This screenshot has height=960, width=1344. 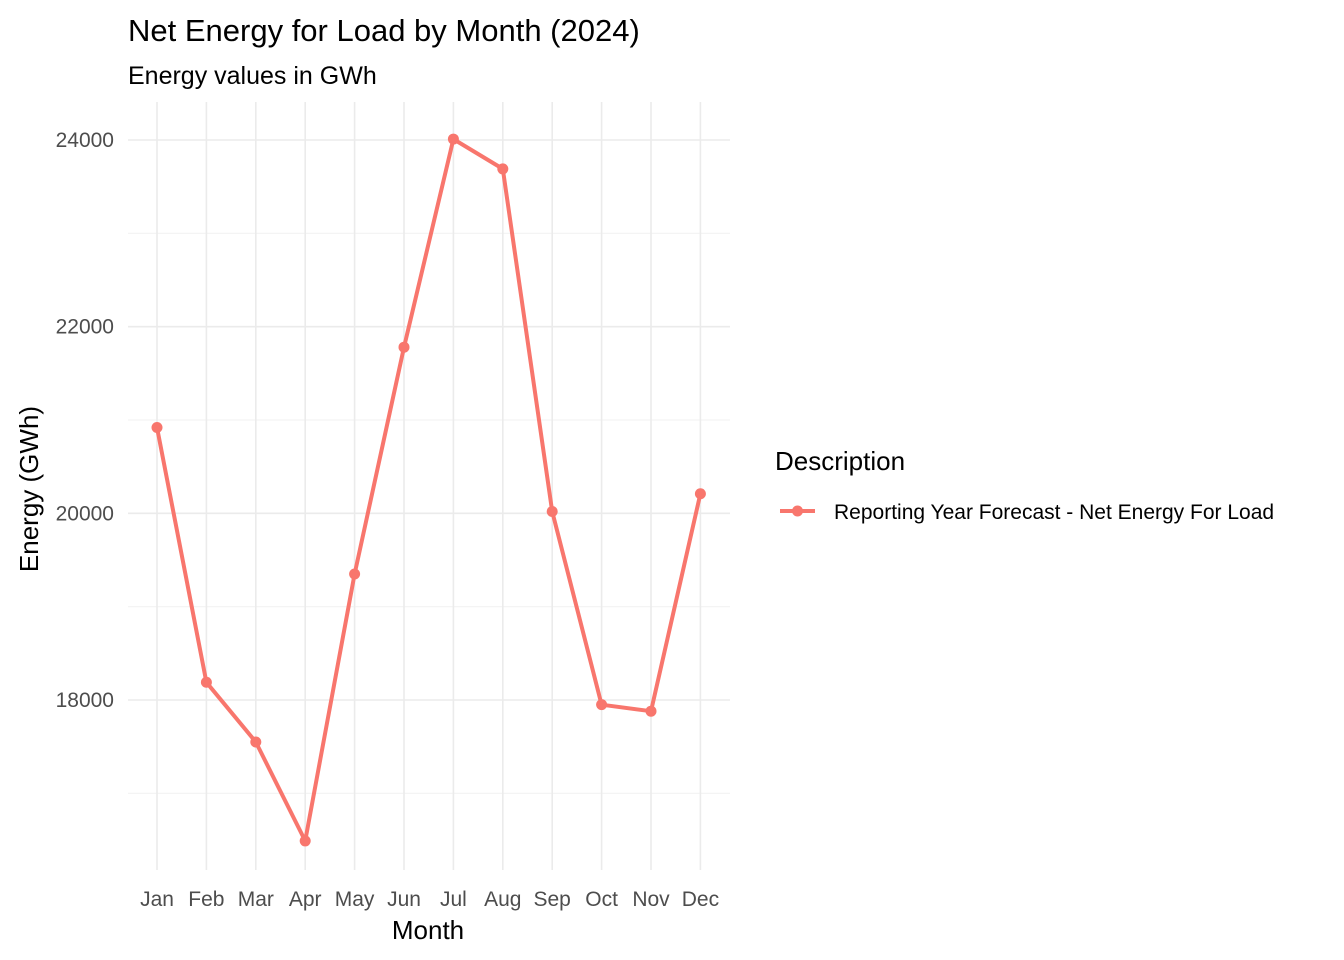 What do you see at coordinates (651, 899) in the screenshot?
I see `x-tick-label: Nov` at bounding box center [651, 899].